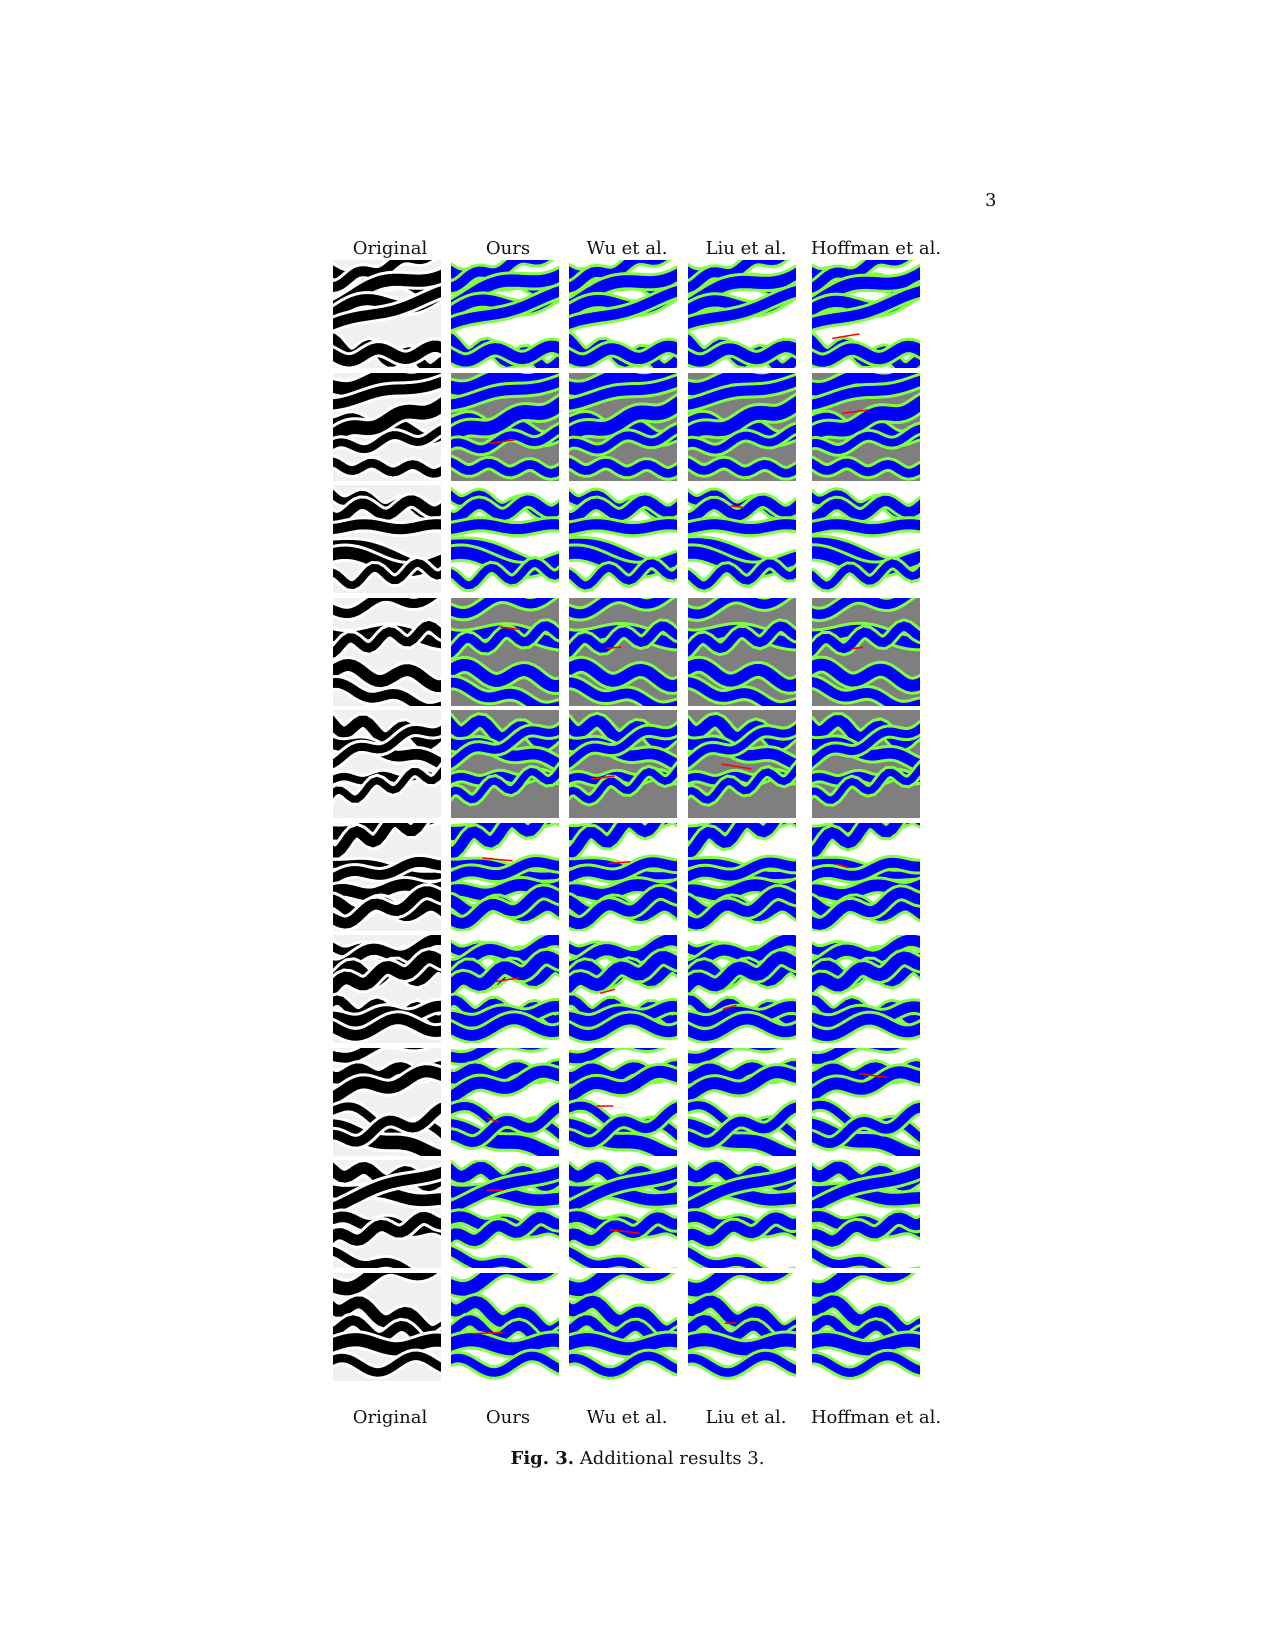  What do you see at coordinates (387, 314) in the screenshot?
I see `tile-row-1-original` at bounding box center [387, 314].